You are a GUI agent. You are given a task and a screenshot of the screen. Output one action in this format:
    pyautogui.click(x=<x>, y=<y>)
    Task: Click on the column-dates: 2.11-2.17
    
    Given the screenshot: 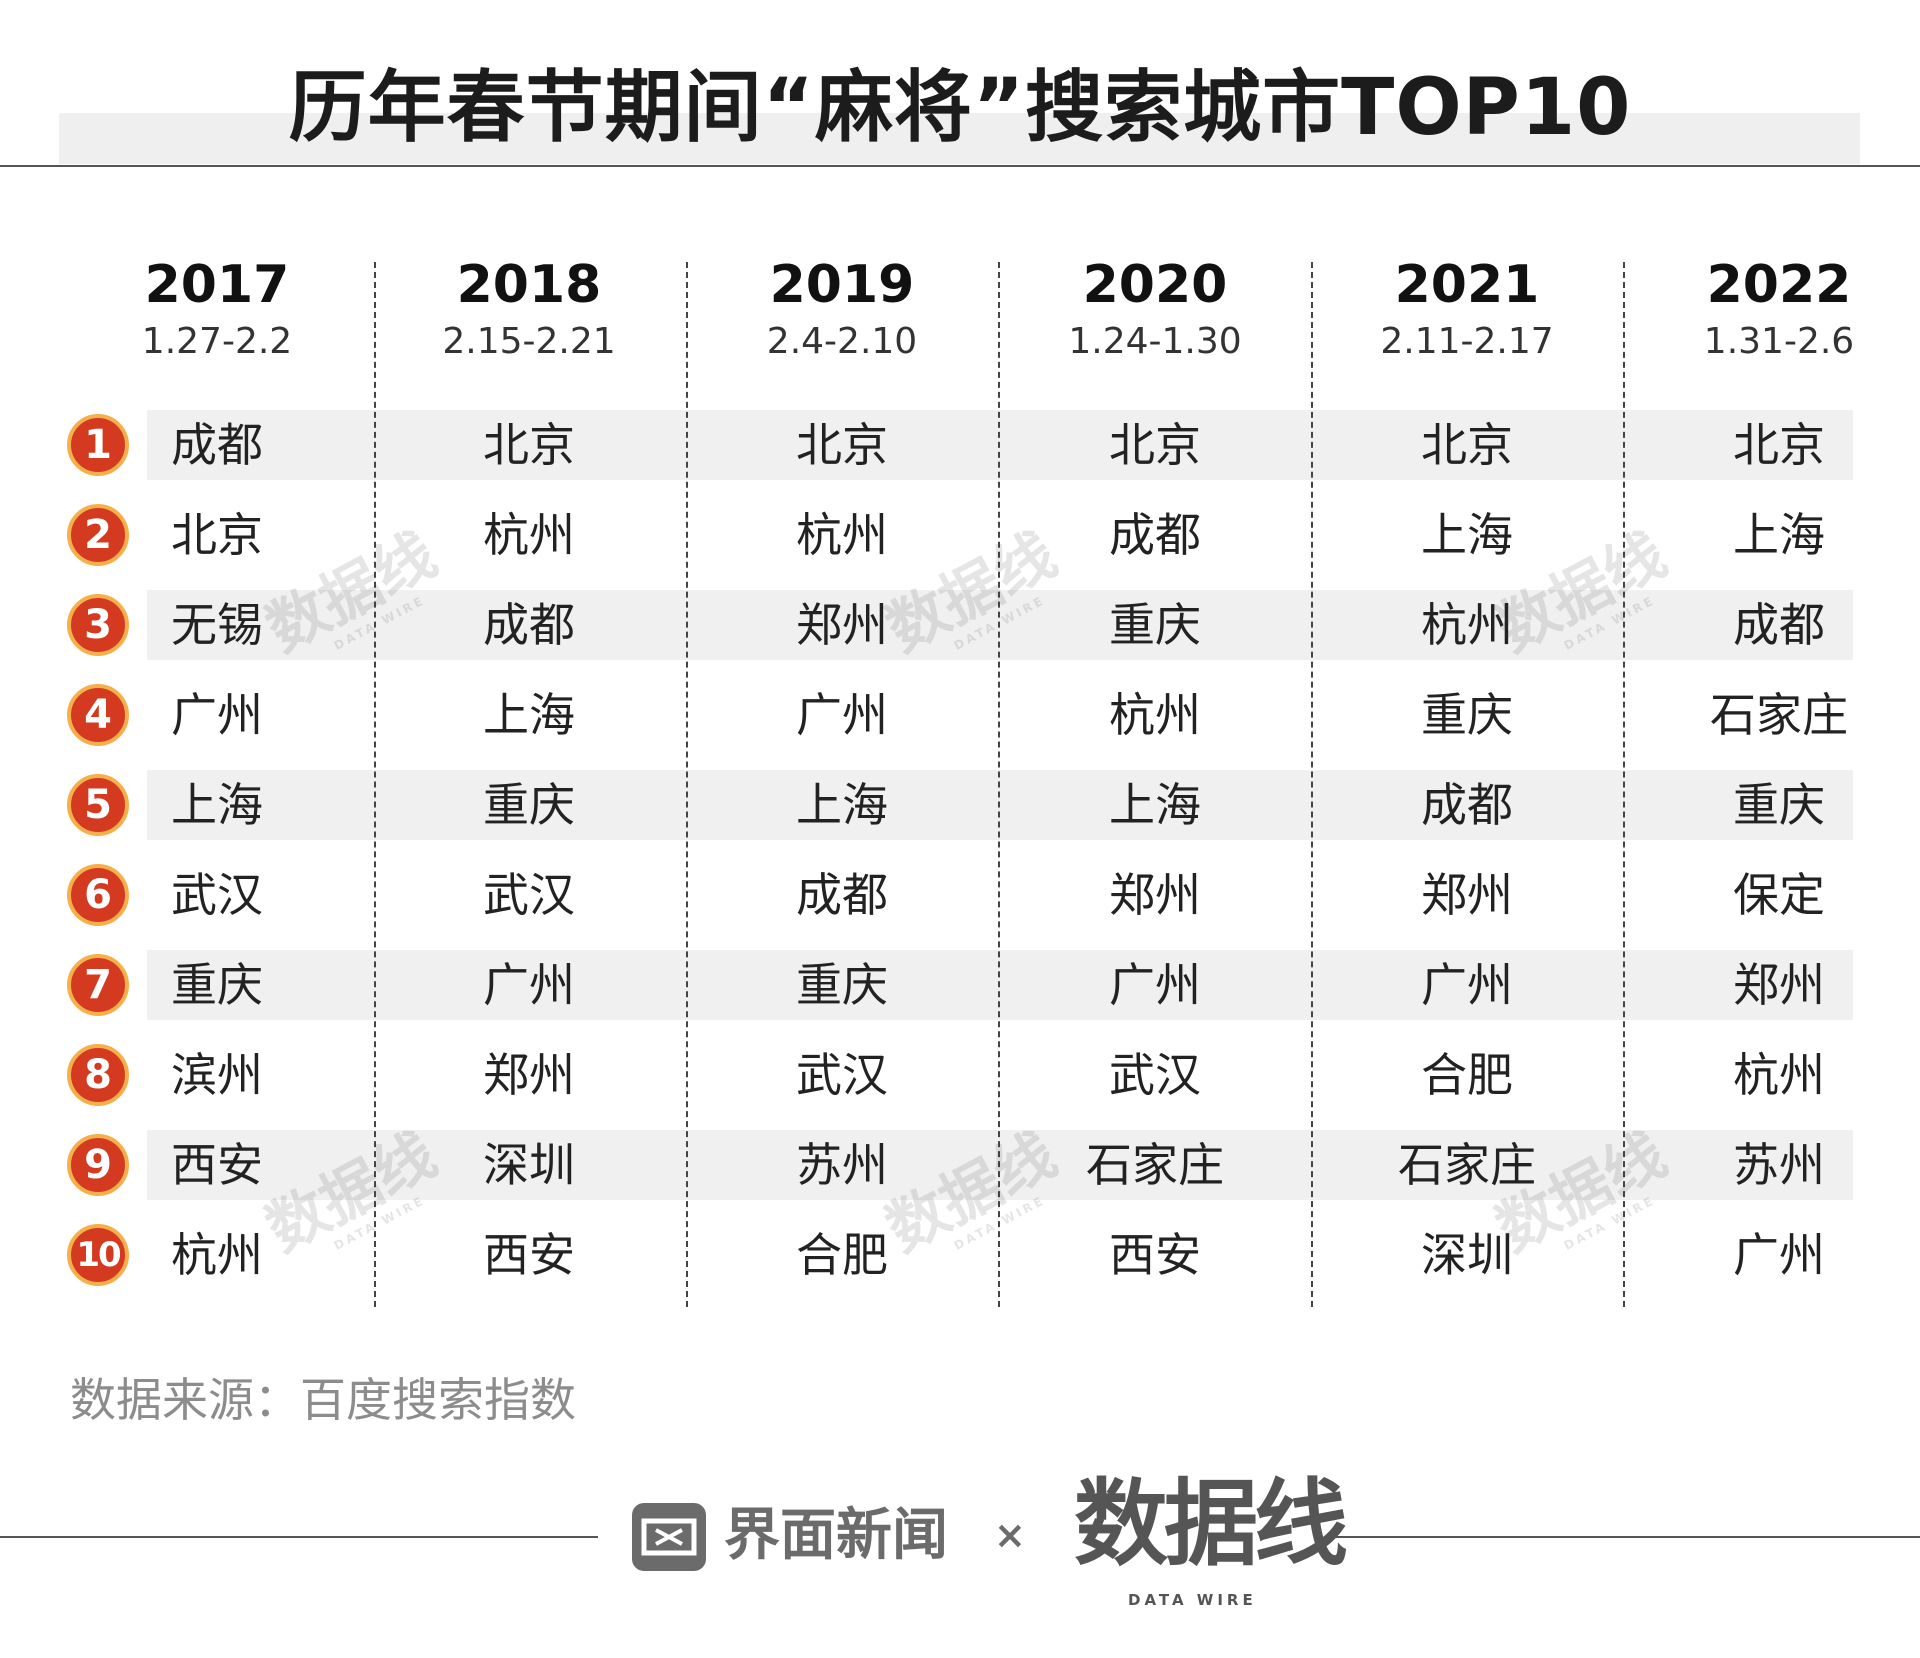 What is the action you would take?
    pyautogui.click(x=1467, y=341)
    